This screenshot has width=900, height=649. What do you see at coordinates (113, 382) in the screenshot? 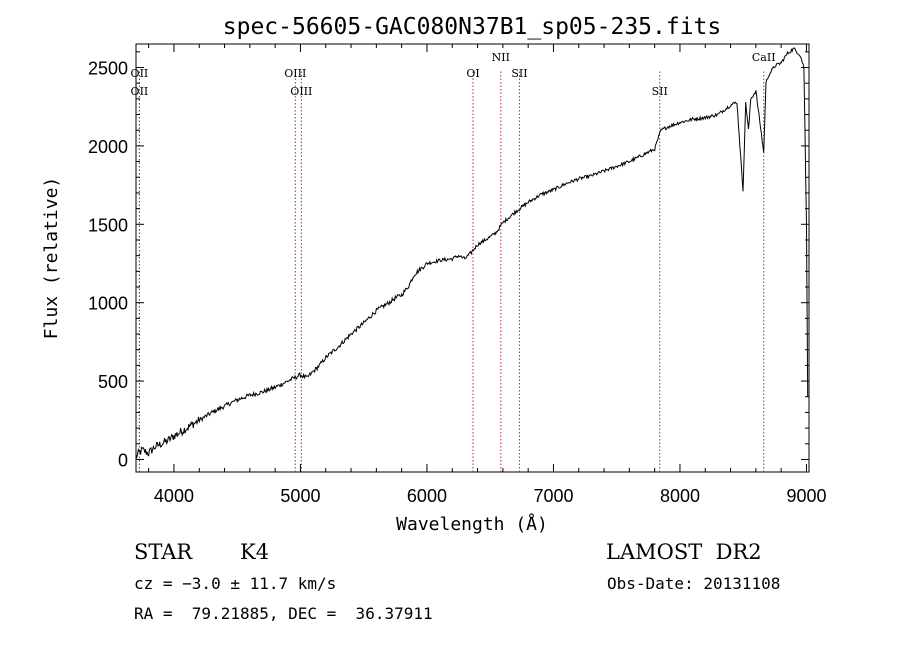
I see `y-tick-label: 500` at bounding box center [113, 382].